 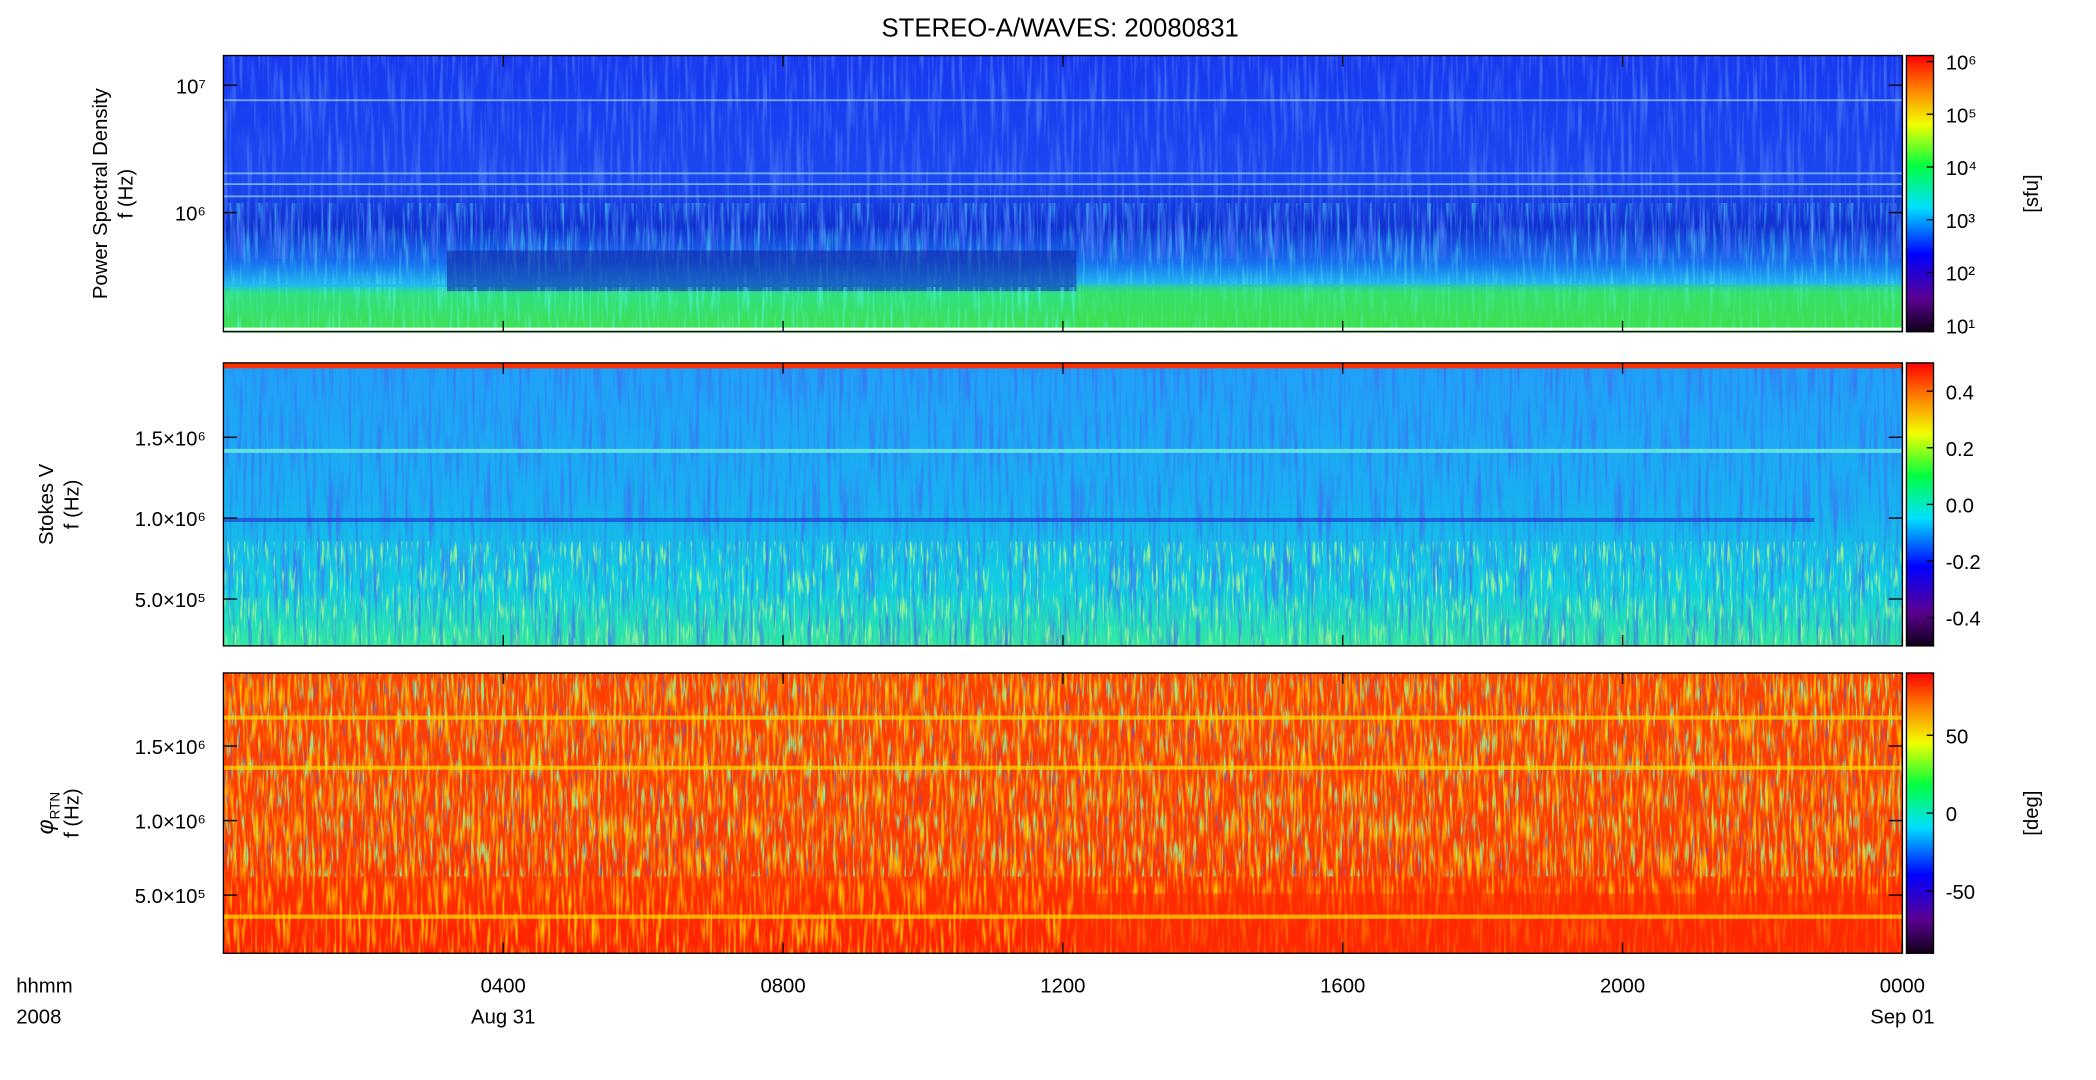 I want to click on x-axis-label: 2008, so click(x=38, y=1018).